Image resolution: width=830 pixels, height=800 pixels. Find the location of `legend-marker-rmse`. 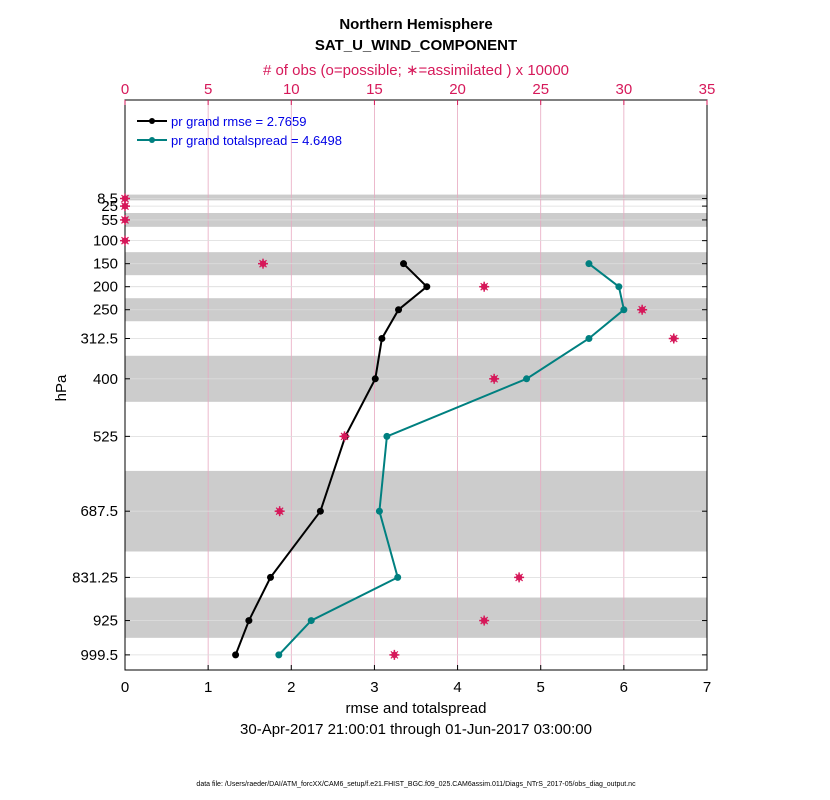

legend-marker-rmse is located at coordinates (152, 121).